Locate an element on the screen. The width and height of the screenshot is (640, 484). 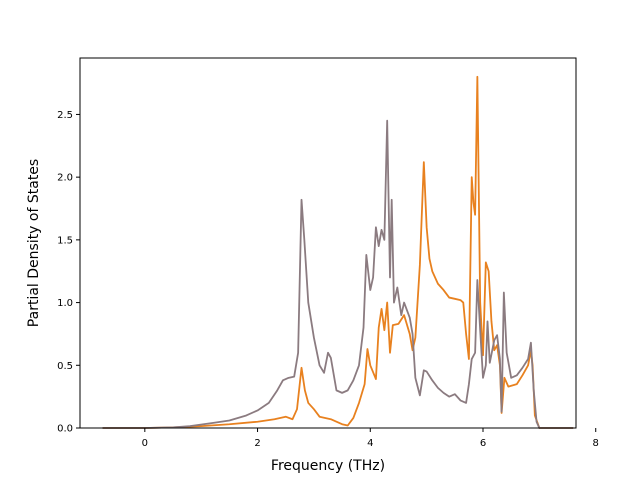
x-tick-label: 0 is located at coordinates (145, 443).